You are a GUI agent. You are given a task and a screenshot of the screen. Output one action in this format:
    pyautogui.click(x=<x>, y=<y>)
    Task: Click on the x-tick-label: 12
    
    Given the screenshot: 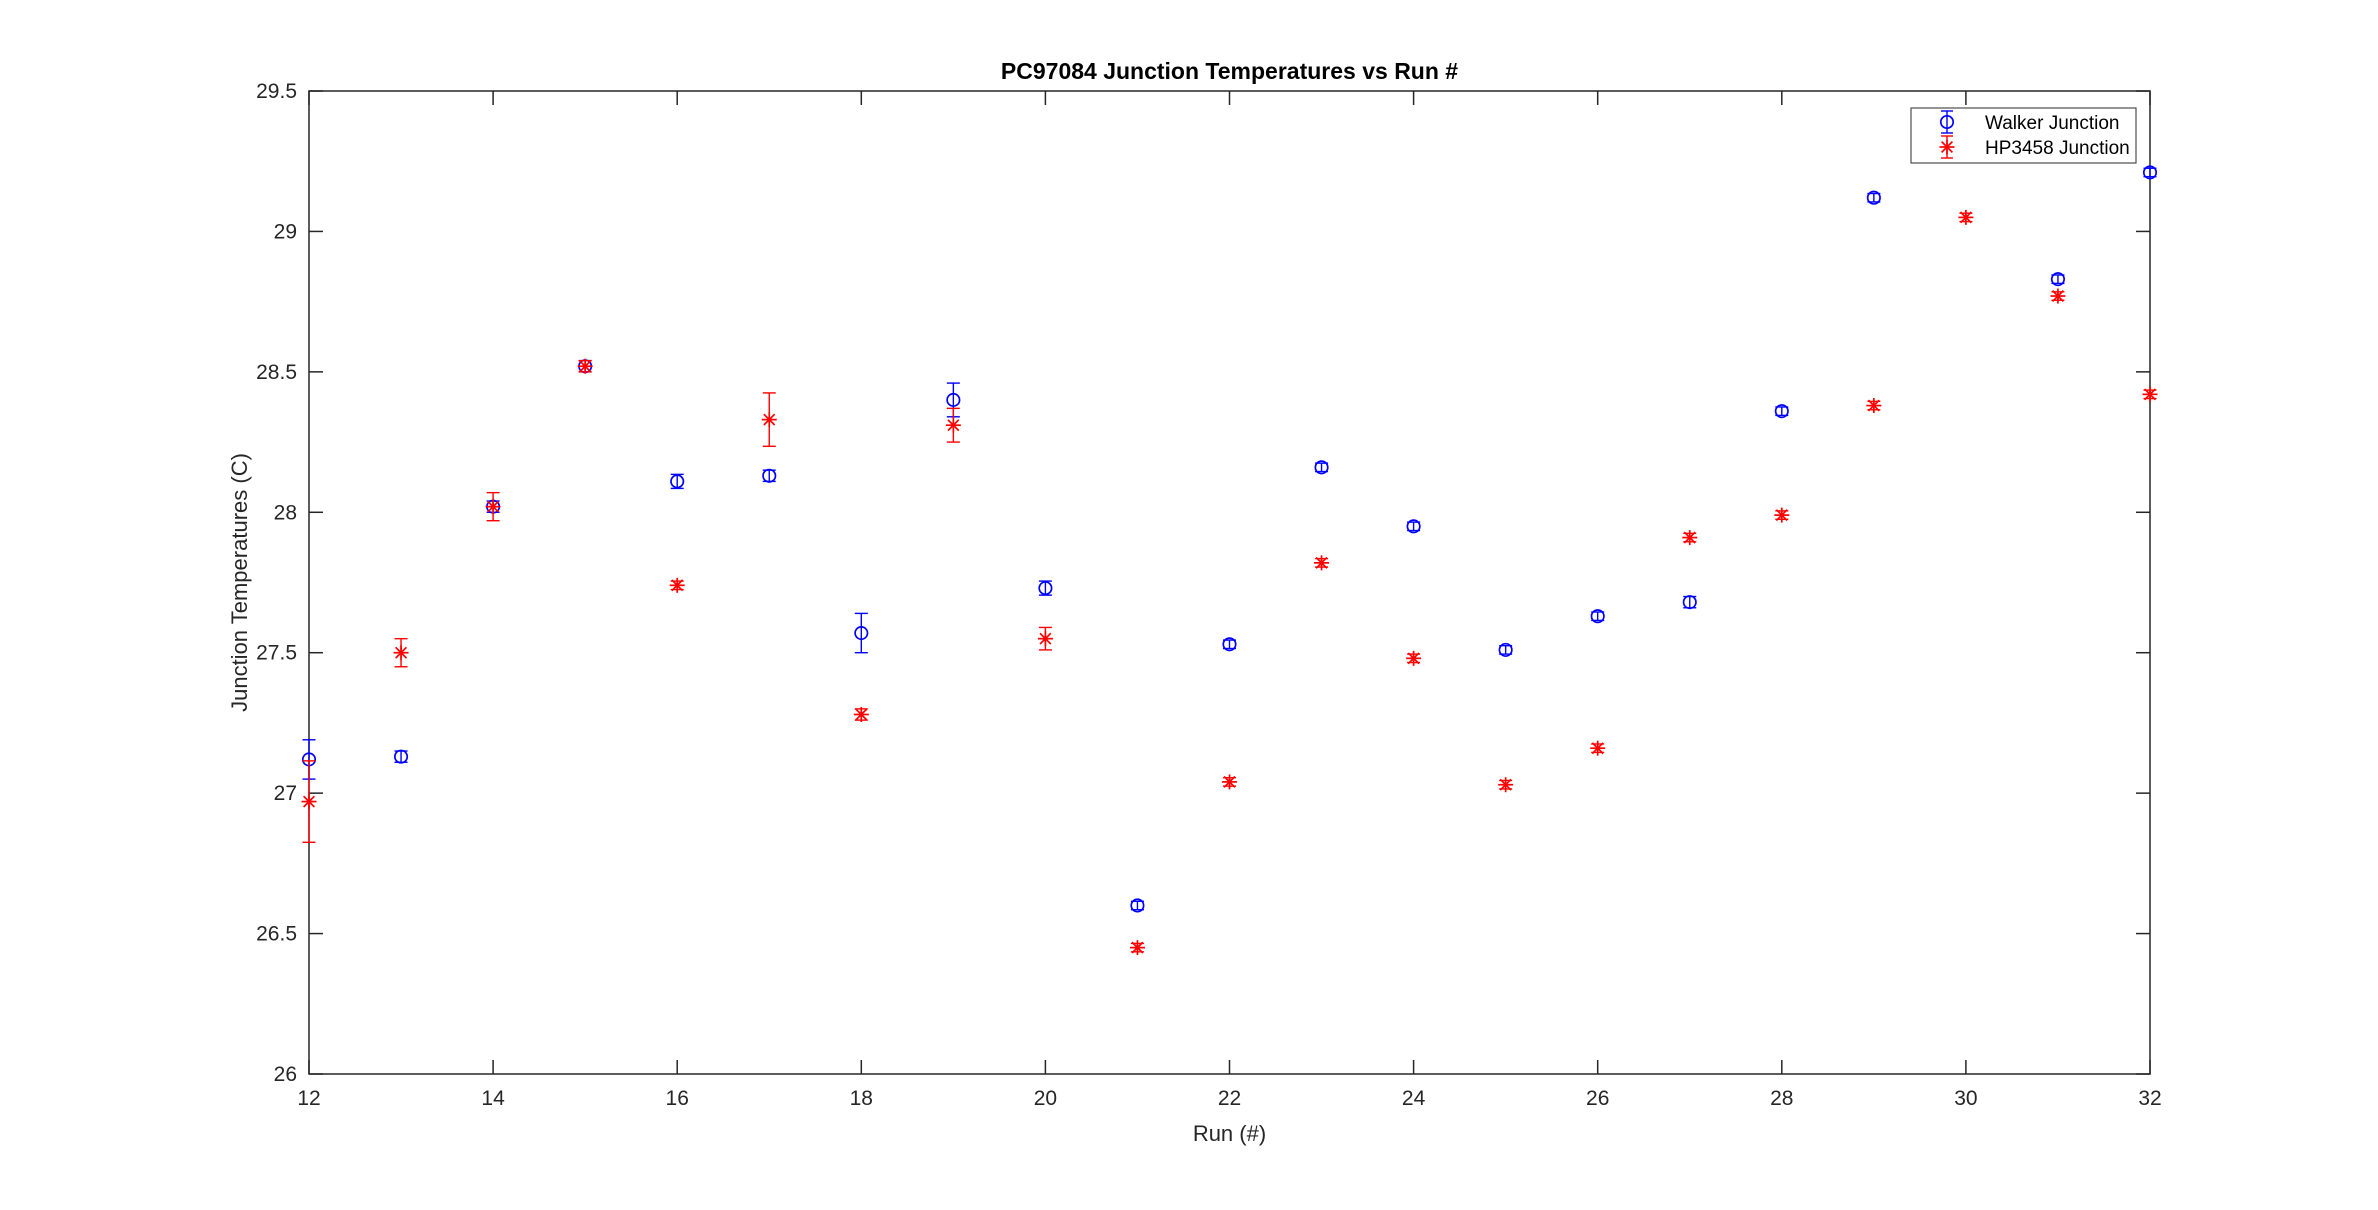 What is the action you would take?
    pyautogui.click(x=308, y=1098)
    